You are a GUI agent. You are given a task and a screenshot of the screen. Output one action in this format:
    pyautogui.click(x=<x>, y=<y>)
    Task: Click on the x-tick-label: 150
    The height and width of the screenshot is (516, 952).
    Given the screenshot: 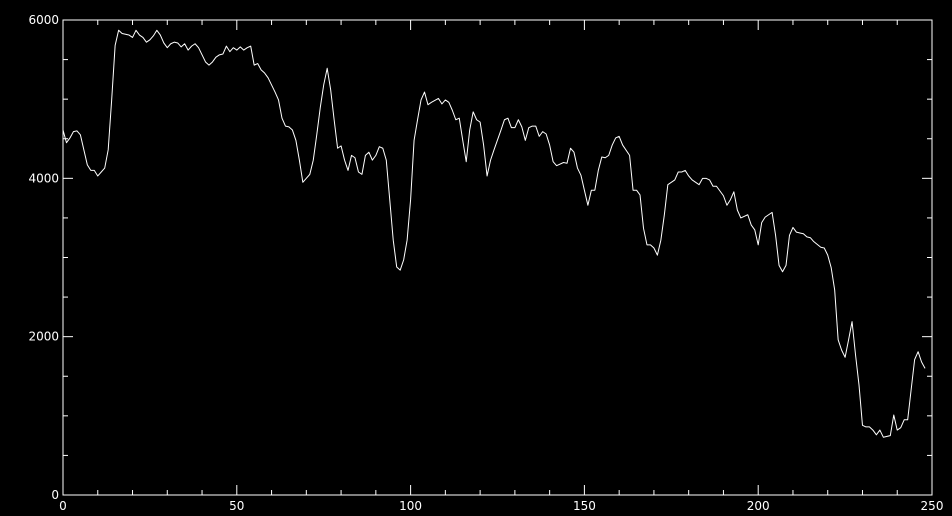 What is the action you would take?
    pyautogui.click(x=584, y=506)
    